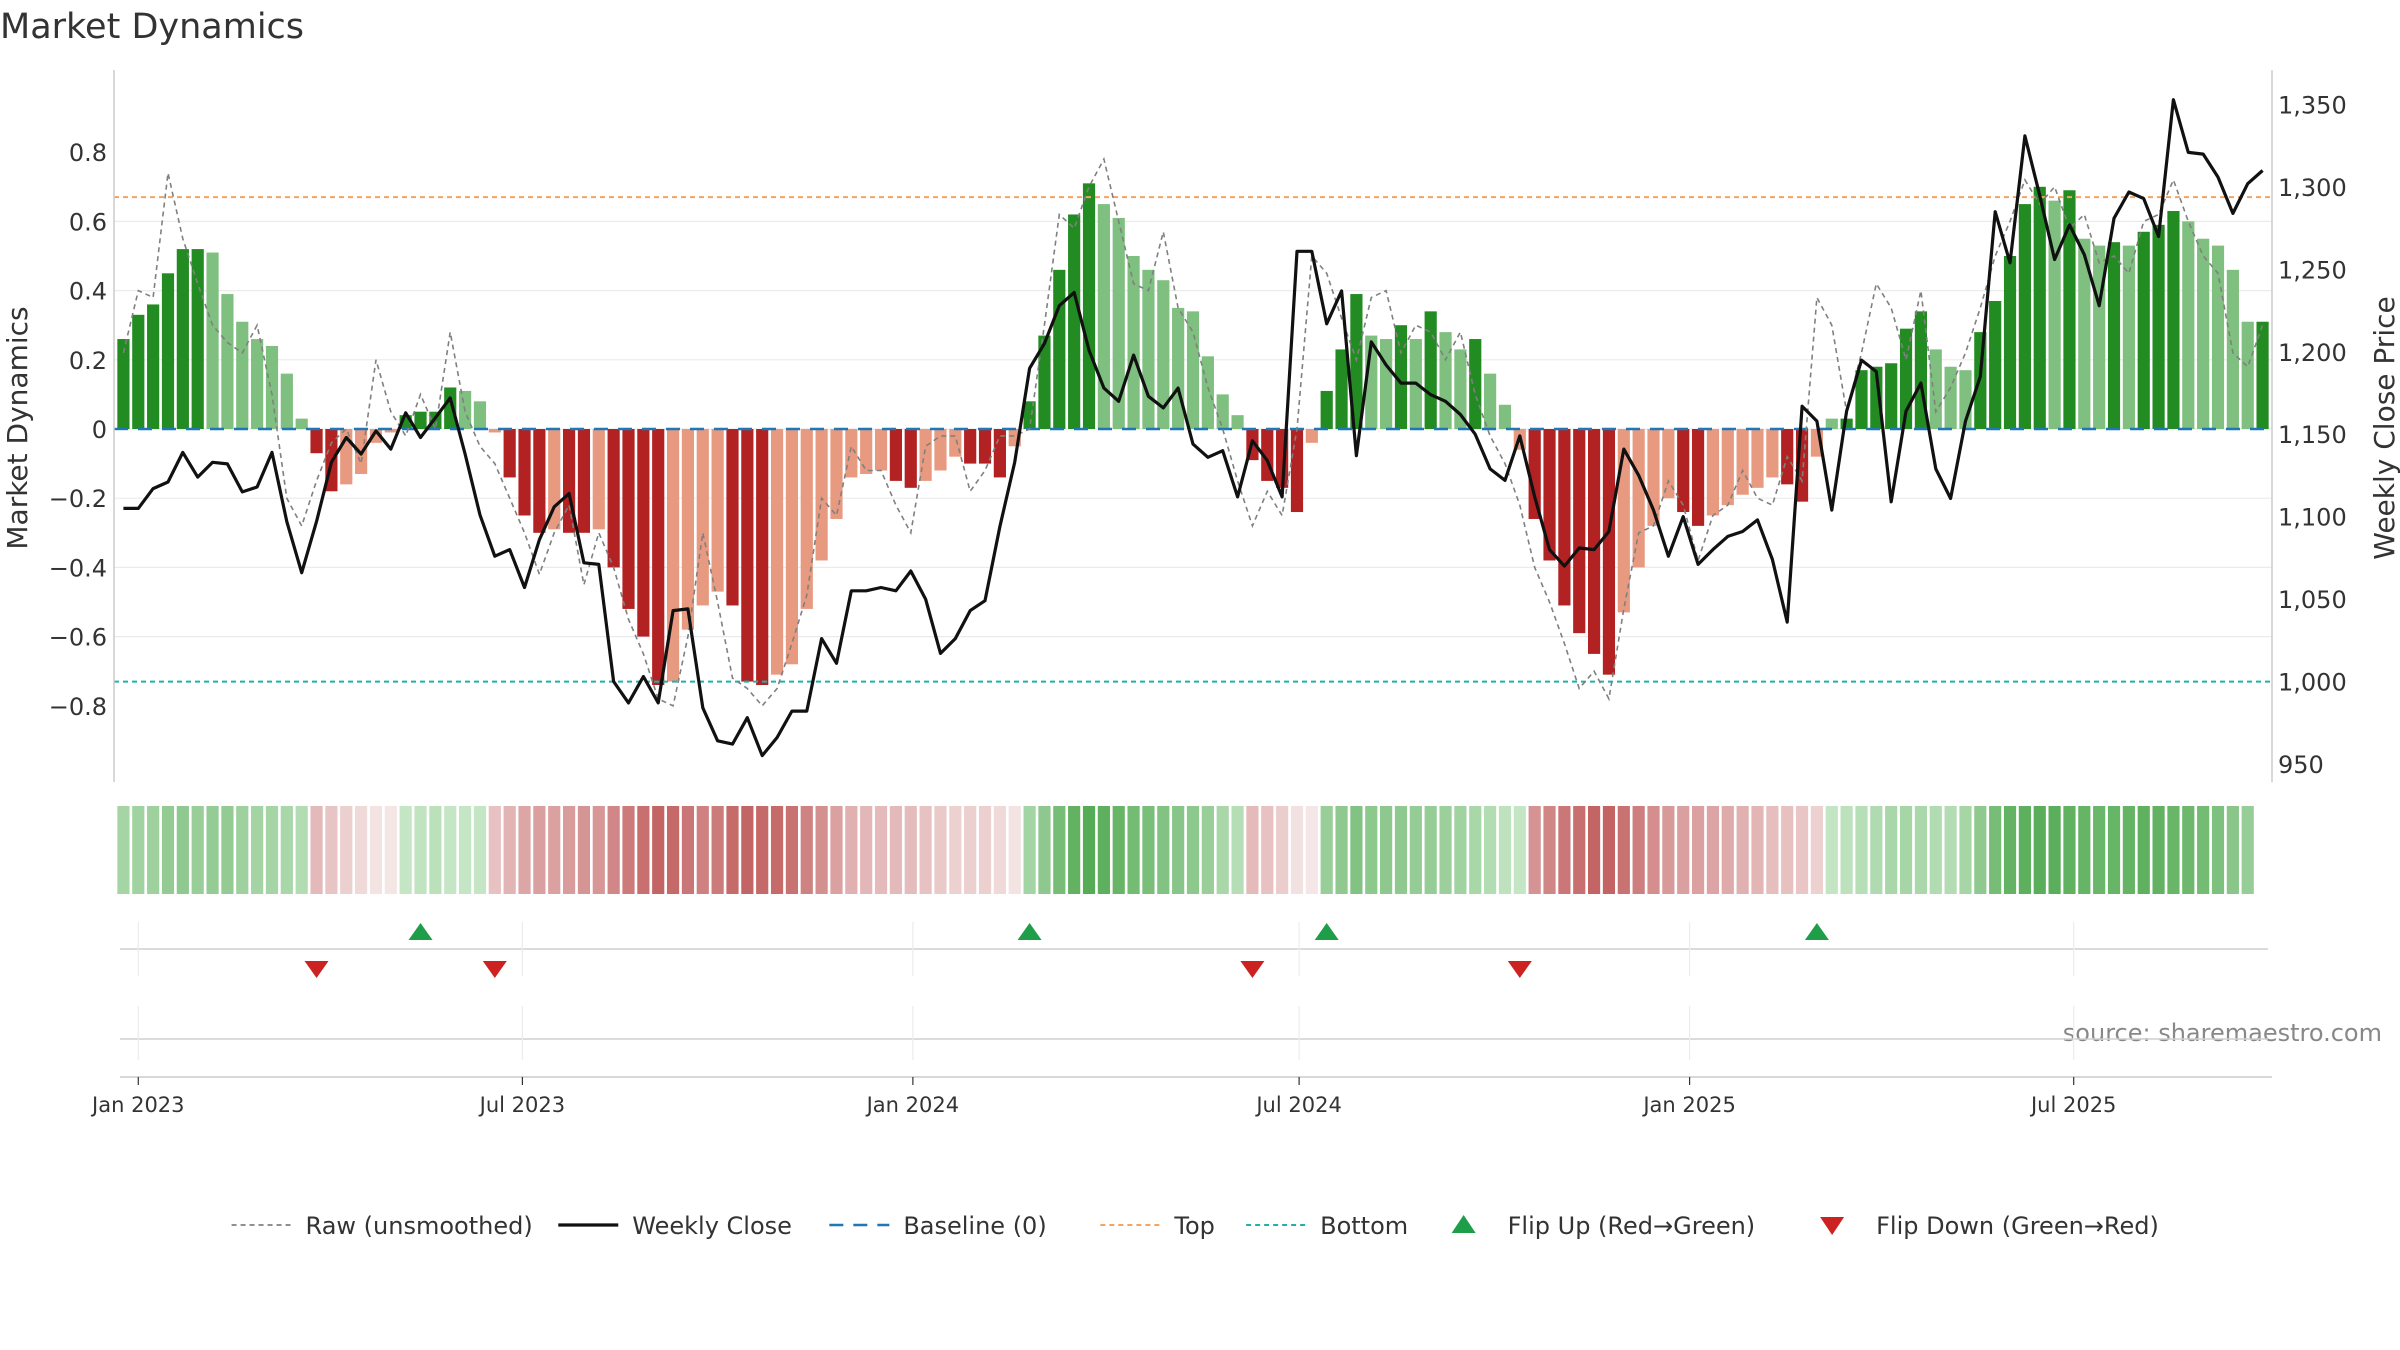 The image size is (2400, 1350). Describe the element at coordinates (2301, 765) in the screenshot. I see `y-right-tick-label: 950` at that location.